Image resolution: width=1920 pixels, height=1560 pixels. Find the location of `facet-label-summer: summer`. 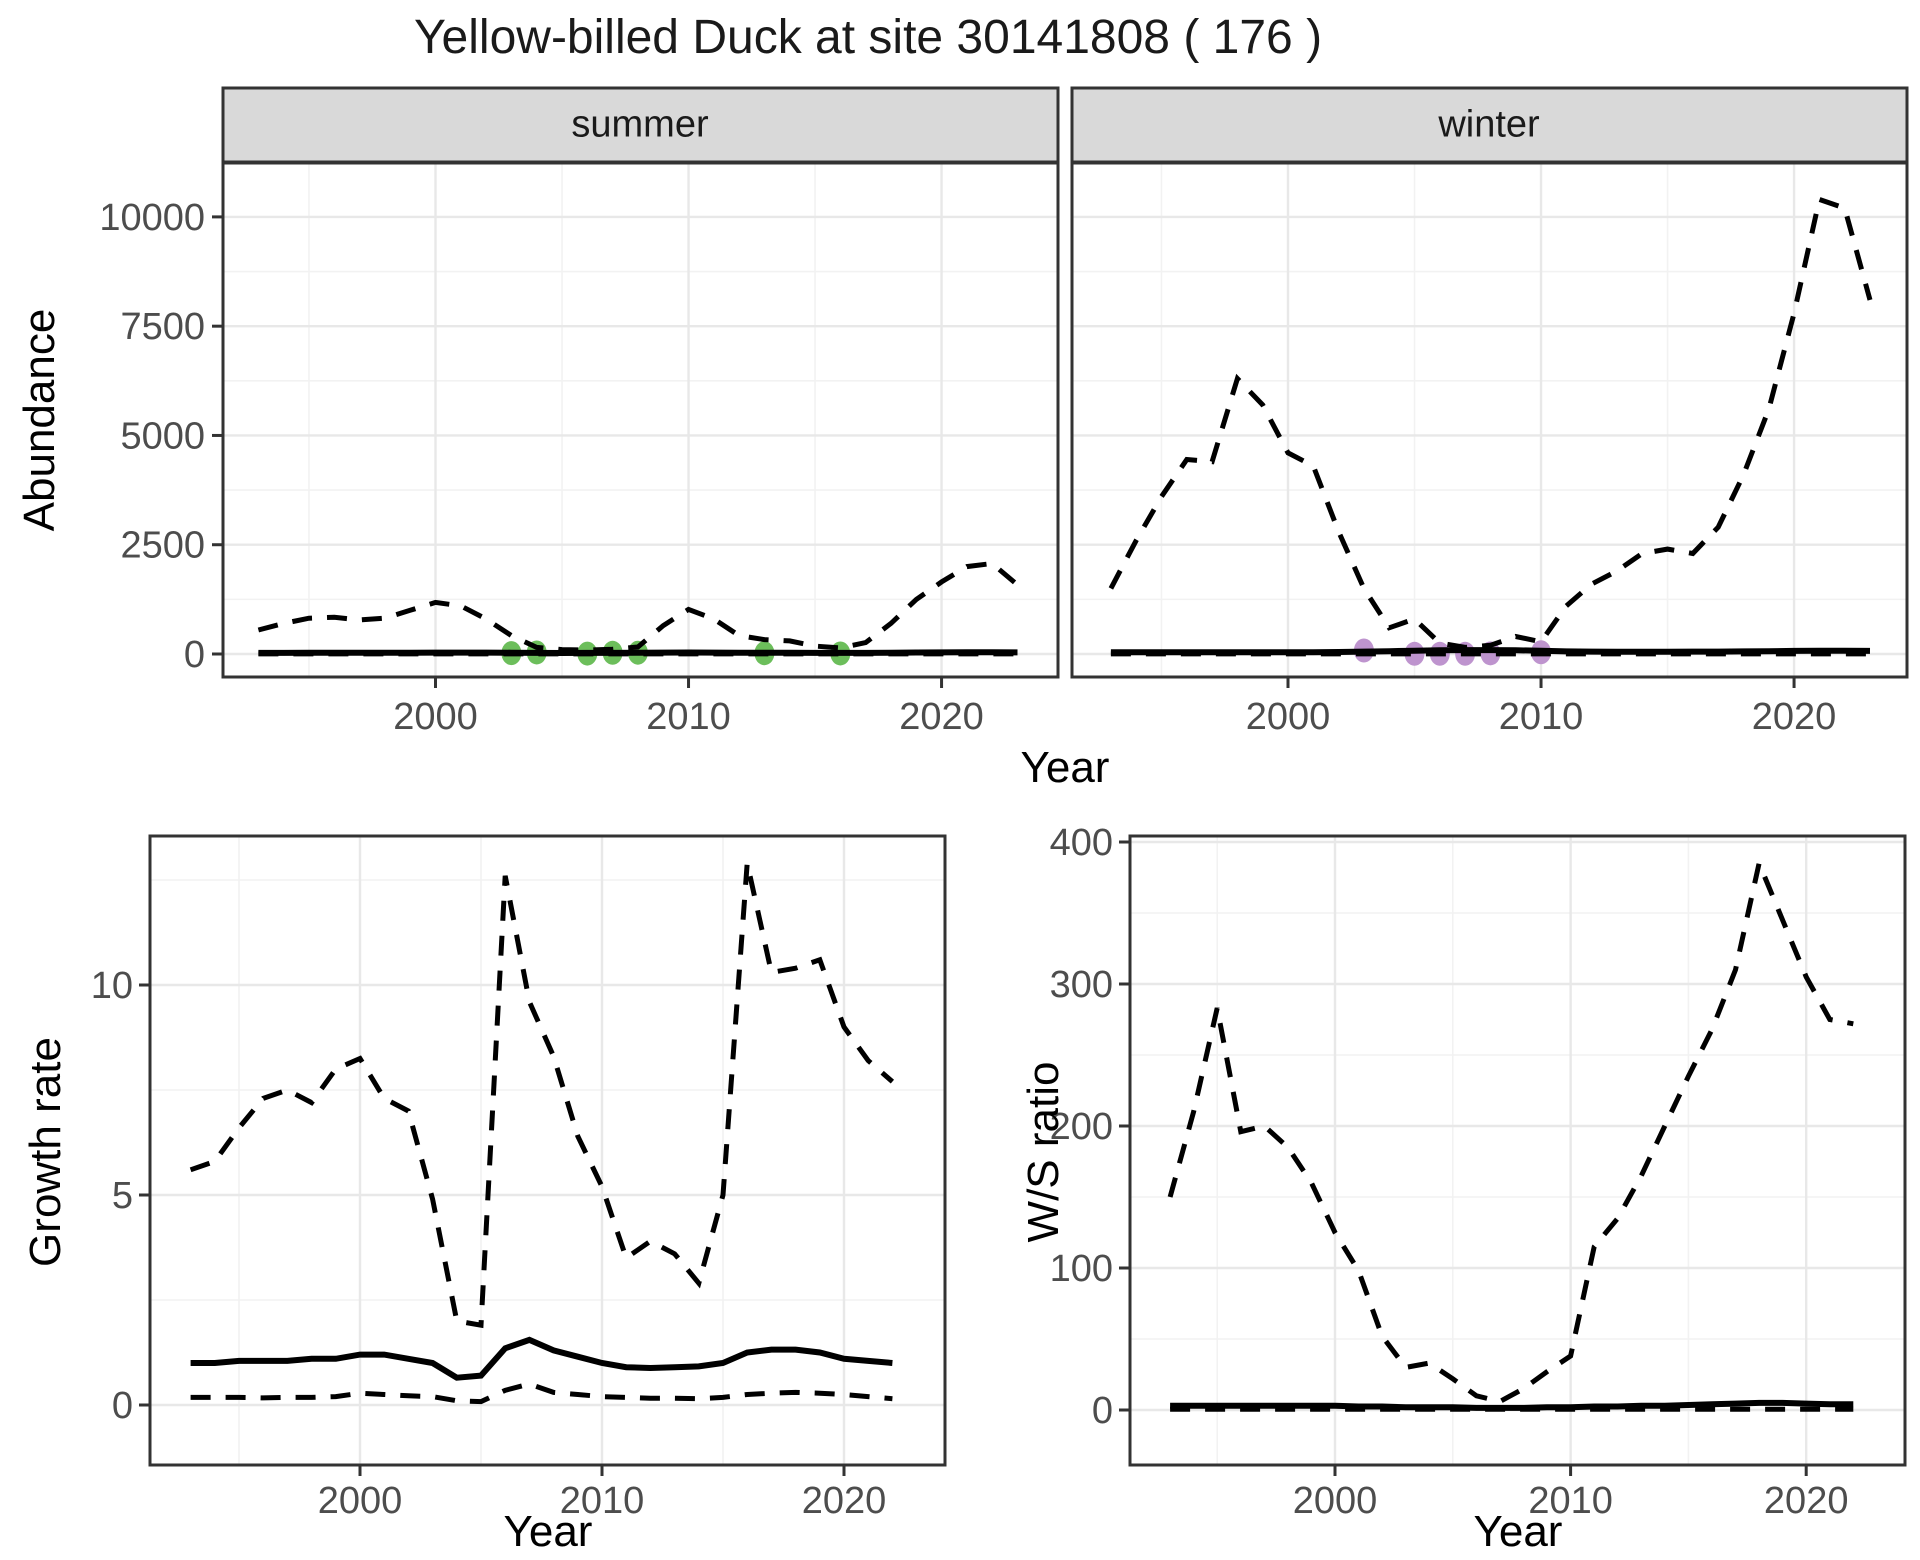

facet-label-summer: summer is located at coordinates (640, 124).